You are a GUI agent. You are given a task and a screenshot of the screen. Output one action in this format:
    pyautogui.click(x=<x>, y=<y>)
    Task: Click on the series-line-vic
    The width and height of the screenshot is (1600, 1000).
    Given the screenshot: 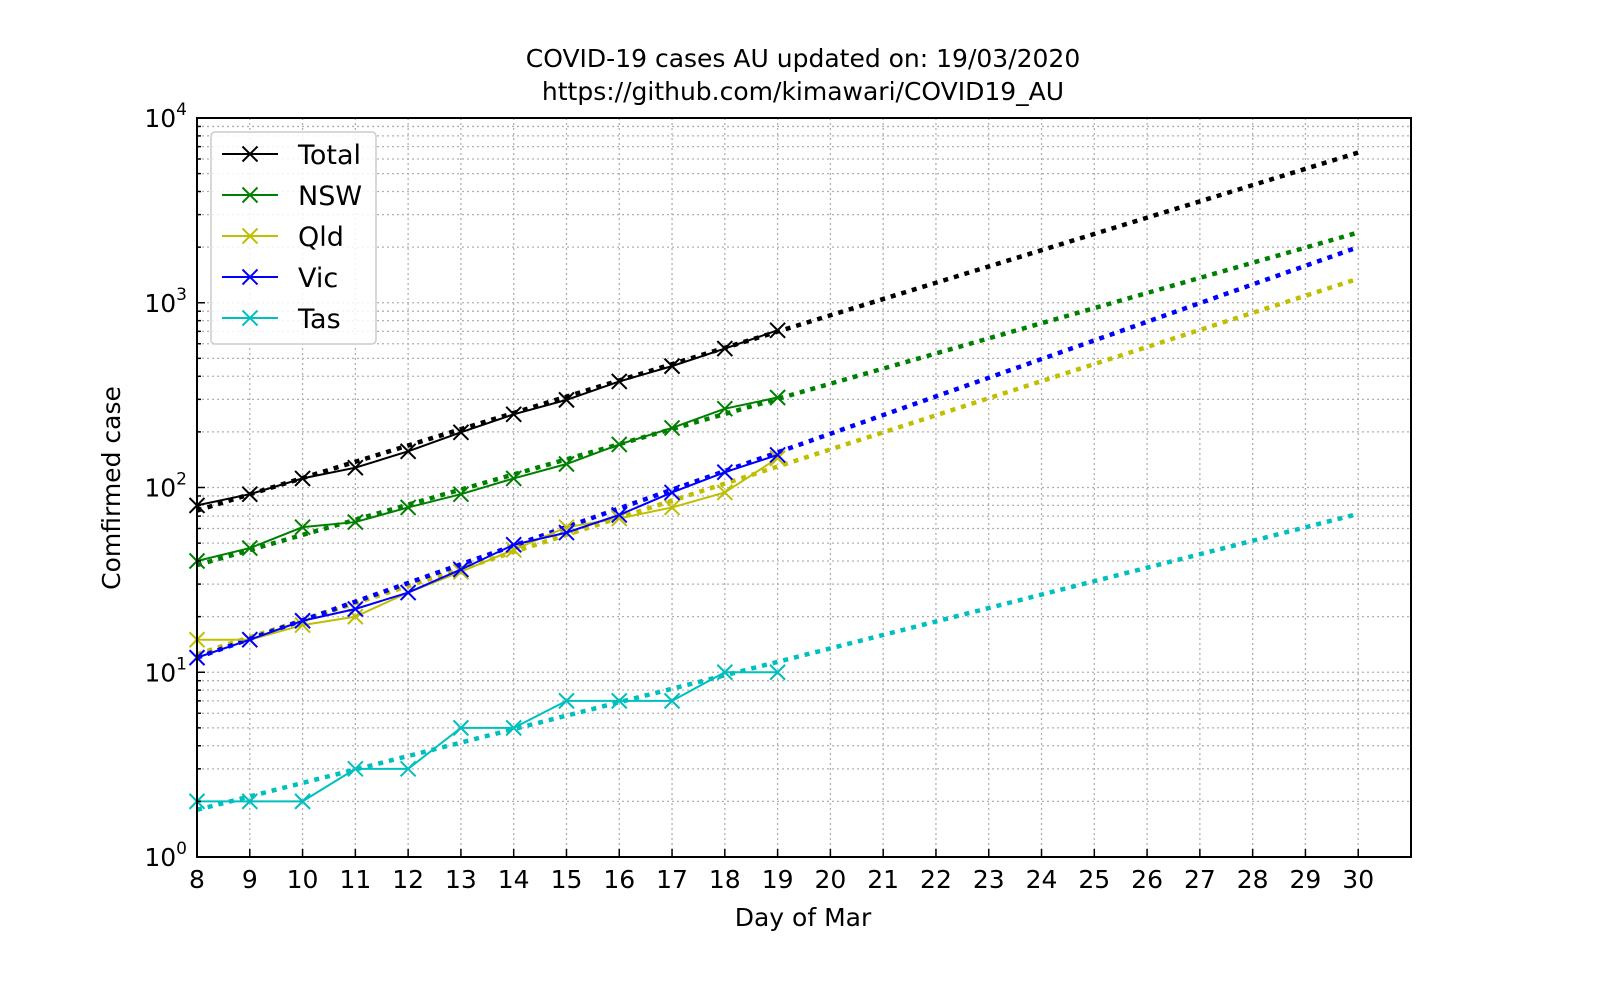 What is the action you would take?
    pyautogui.click(x=487, y=556)
    